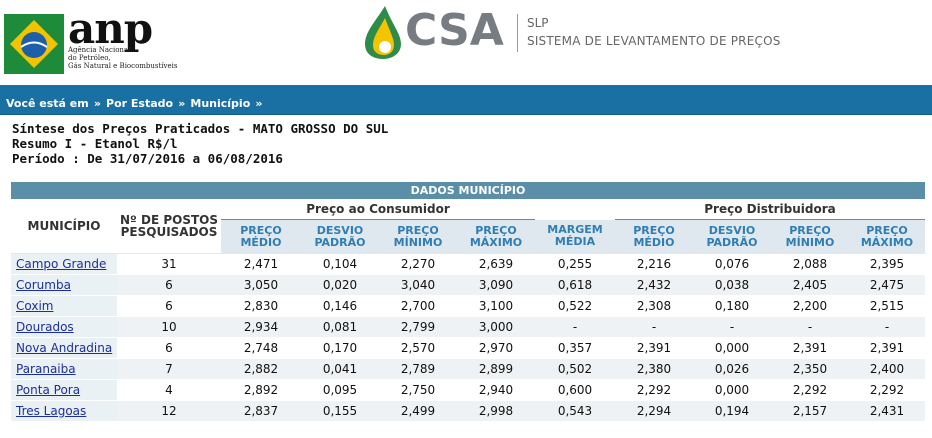 This screenshot has width=932, height=438. I want to click on cell-distribuidora-medio: 2,294, so click(654, 411).